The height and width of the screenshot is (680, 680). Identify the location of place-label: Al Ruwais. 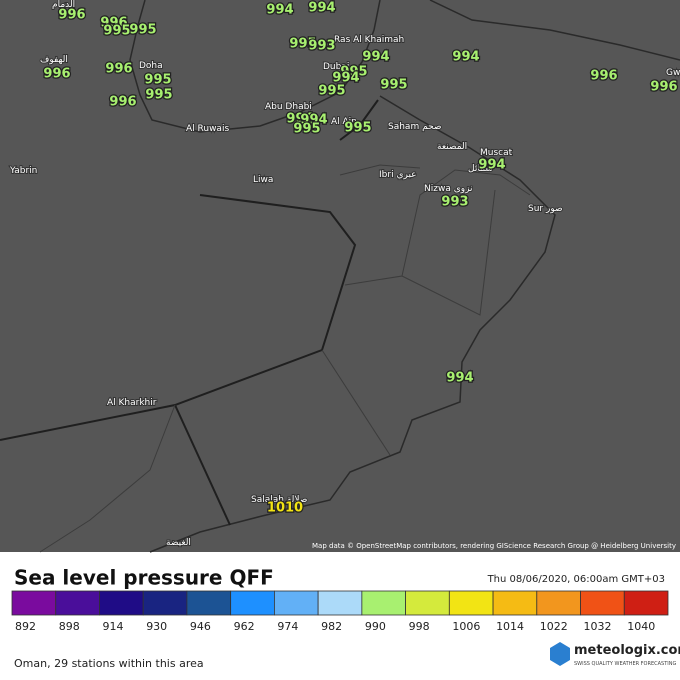
(207, 129).